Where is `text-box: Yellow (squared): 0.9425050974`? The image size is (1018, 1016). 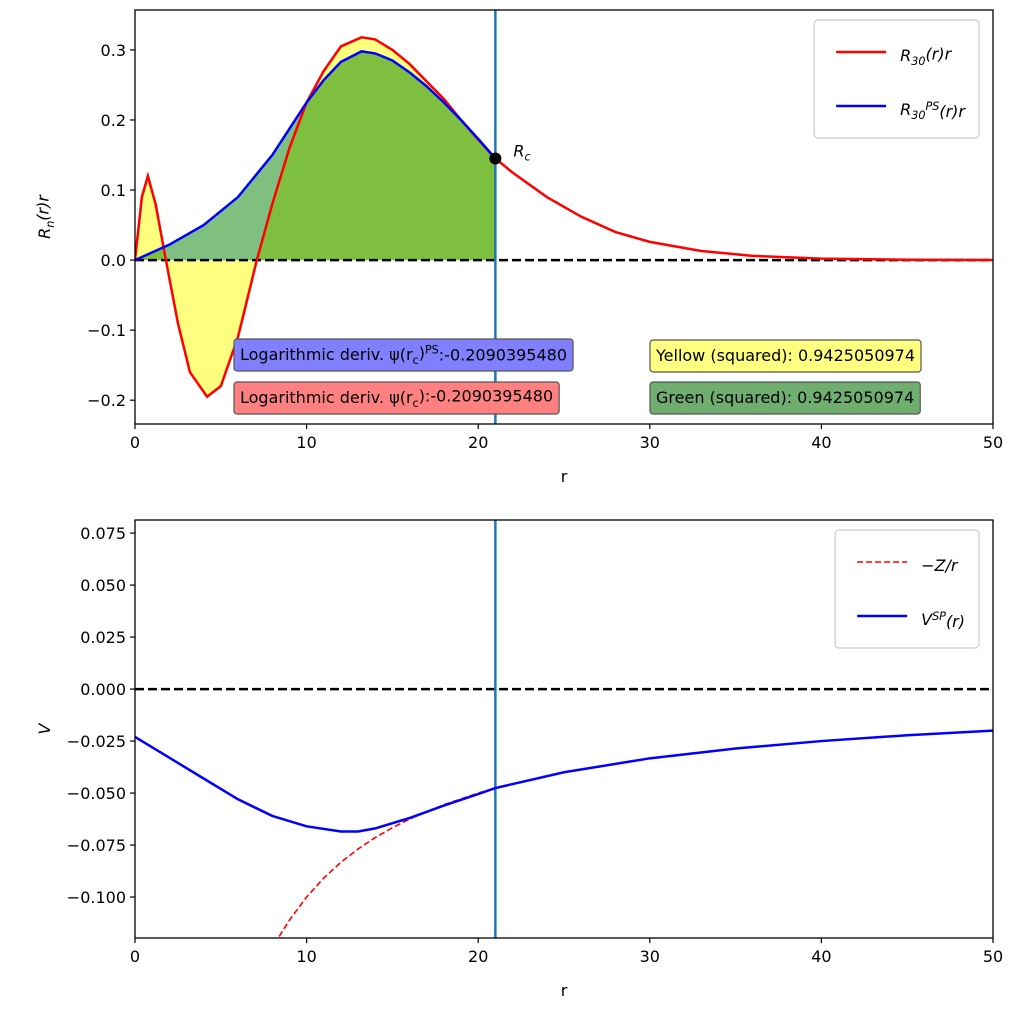
text-box: Yellow (squared): 0.9425050974 is located at coordinates (785, 356).